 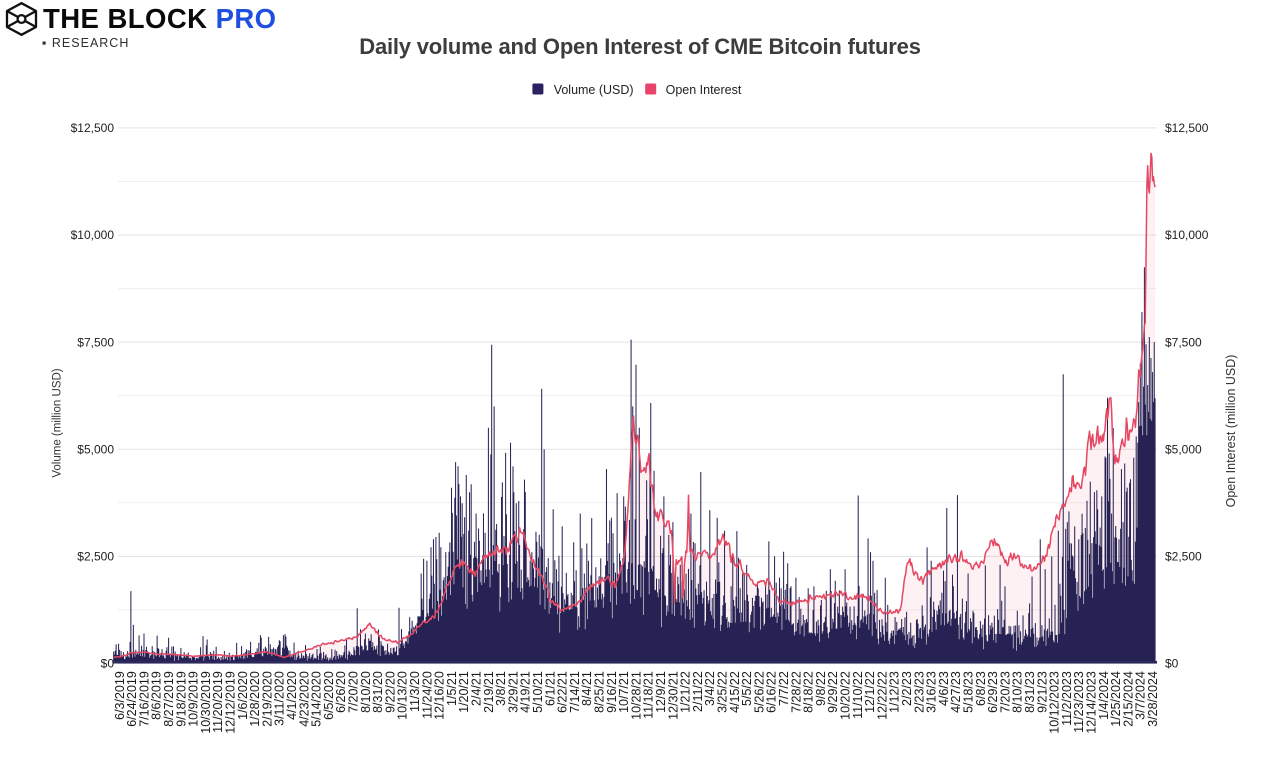 What do you see at coordinates (267, 699) in the screenshot?
I see `svg-text: 2/19/2020` at bounding box center [267, 699].